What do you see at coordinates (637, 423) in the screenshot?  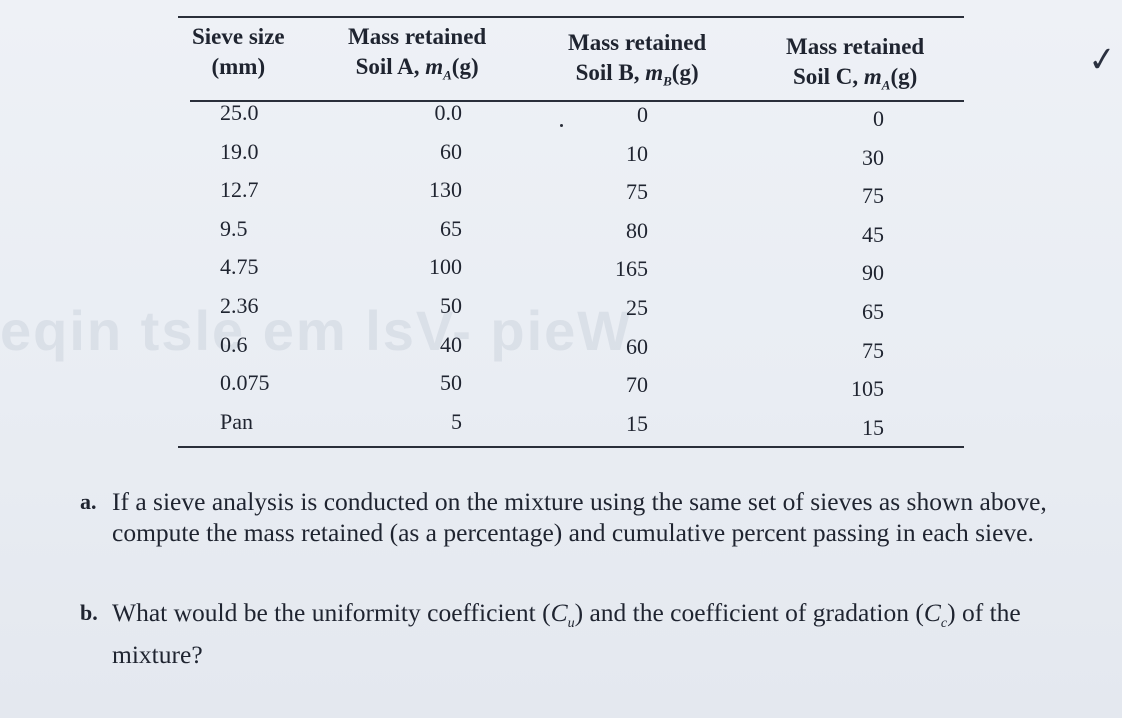 I see `soil-b-mass-cell: 15` at bounding box center [637, 423].